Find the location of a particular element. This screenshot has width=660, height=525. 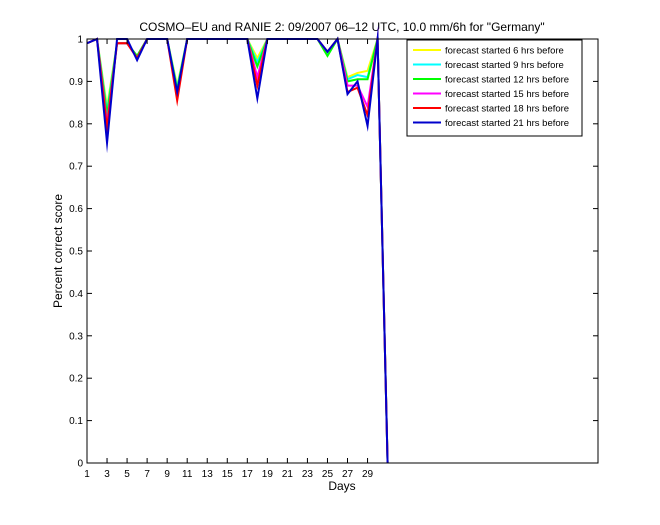

y-tick-label: 0.2 is located at coordinates (76, 379).